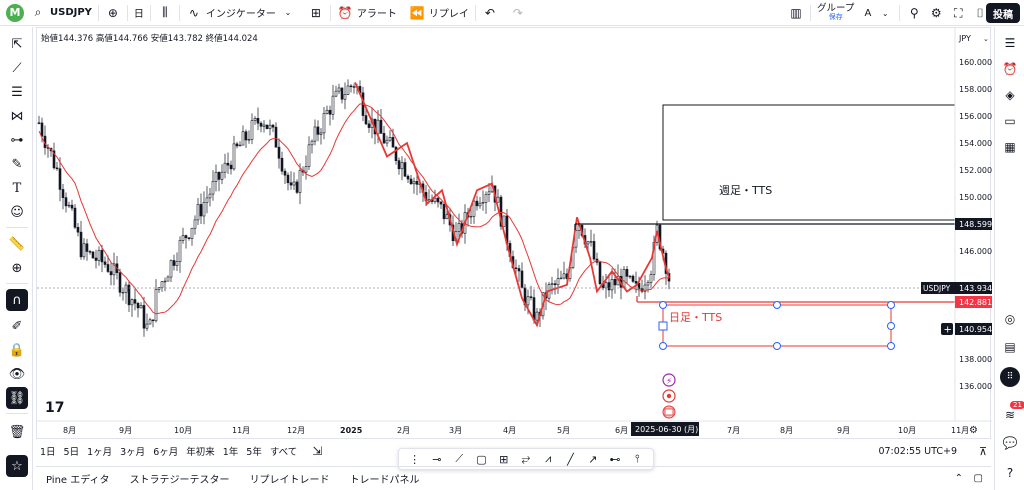  I want to click on arrow-line-icon: ↗, so click(593, 459).